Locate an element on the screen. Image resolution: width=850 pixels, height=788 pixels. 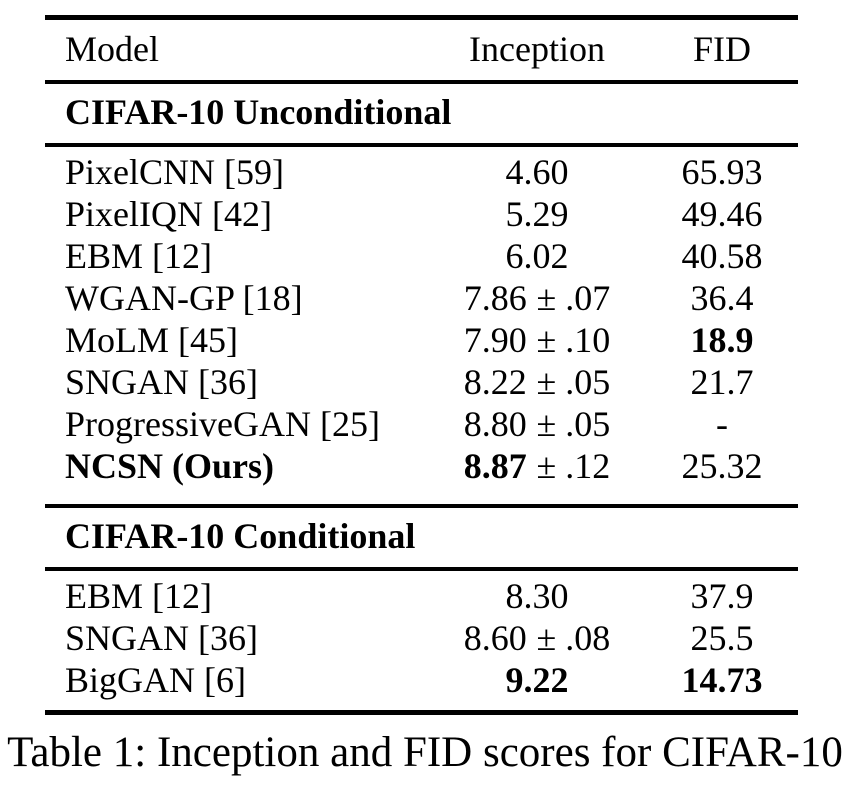
table-row: PixelIQN [42] 5.29 49.46 is located at coordinates (421, 214).